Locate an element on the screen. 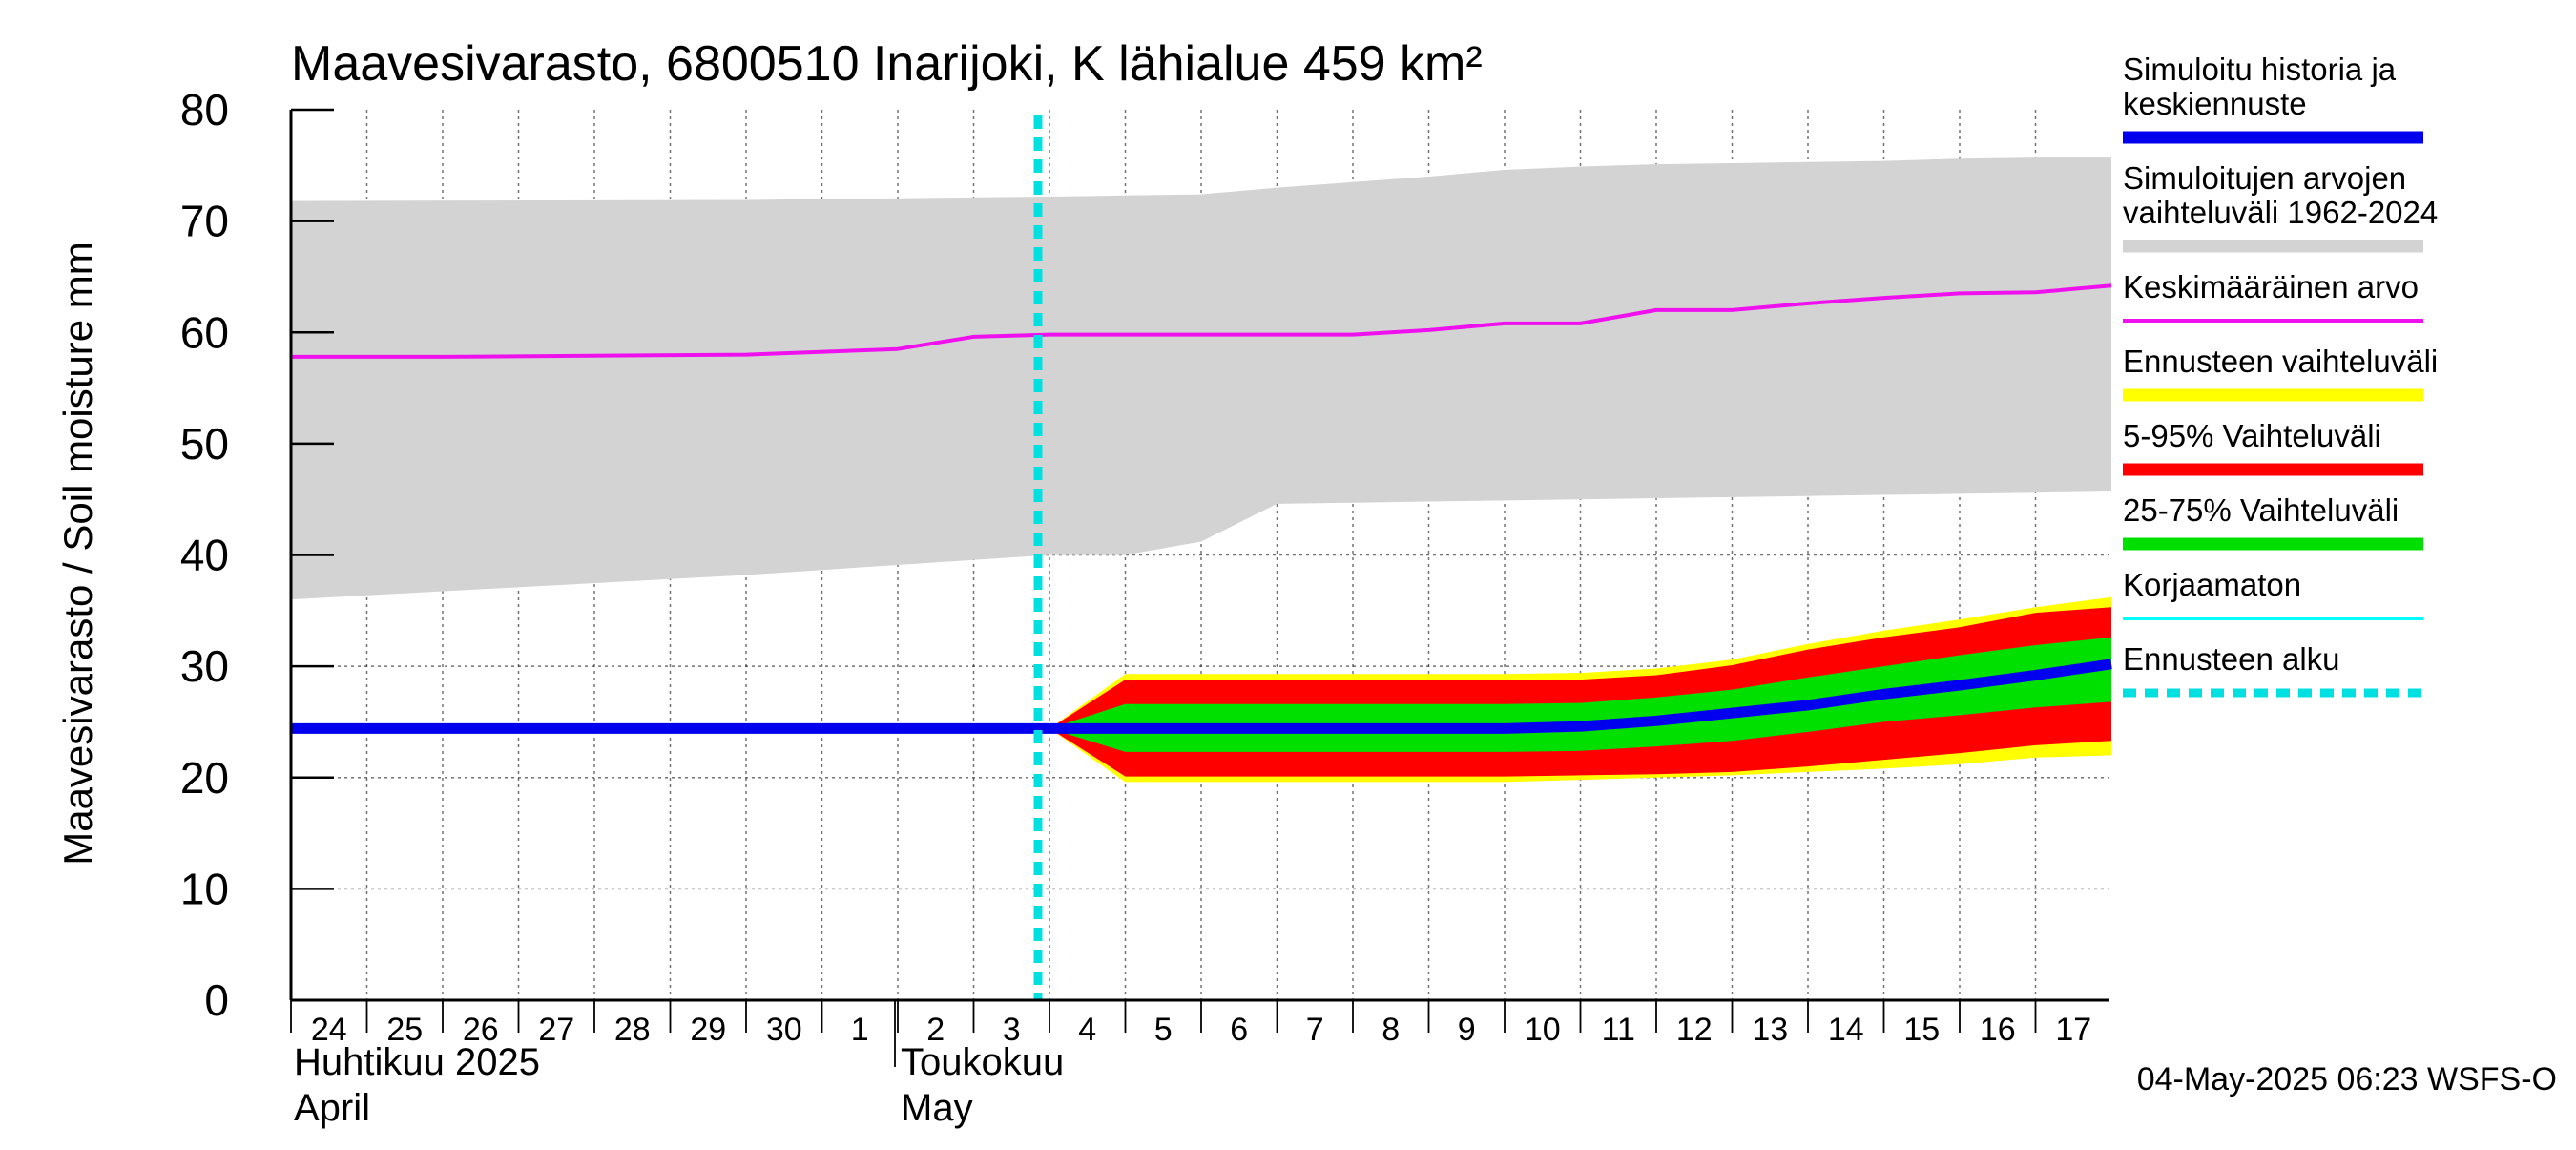 This screenshot has height=1150, width=2576. month-label-en: April is located at coordinates (332, 1108).